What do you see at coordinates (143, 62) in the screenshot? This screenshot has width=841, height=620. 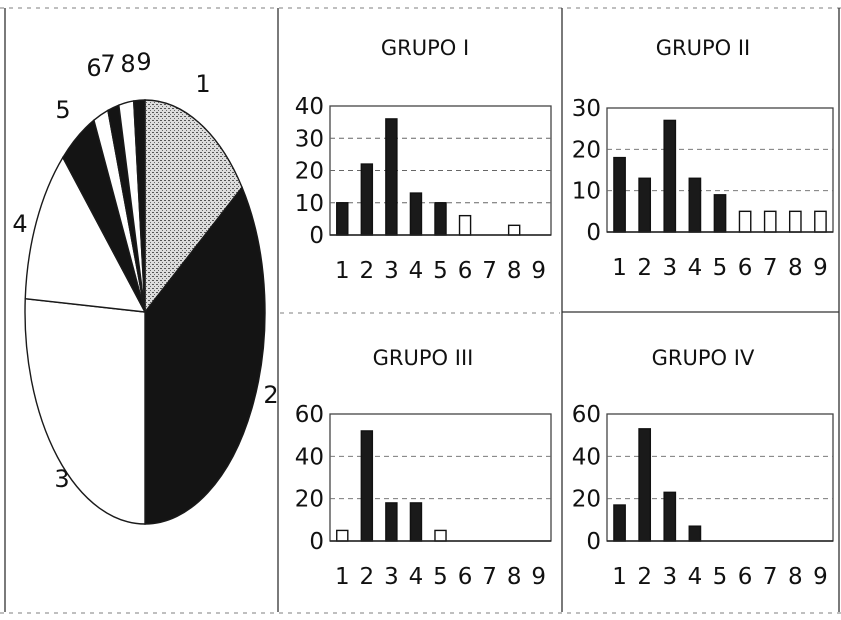 I see `pie-label-9: 9` at bounding box center [143, 62].